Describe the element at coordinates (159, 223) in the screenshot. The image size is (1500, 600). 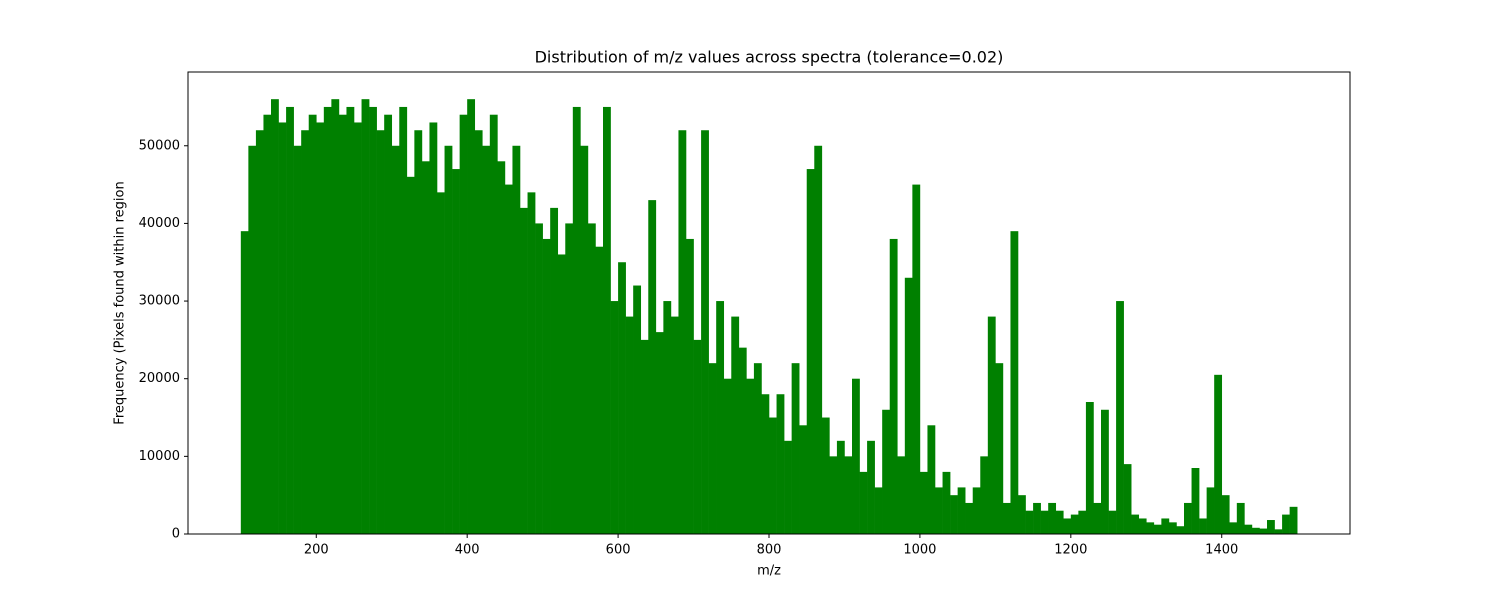
I see `y-tick-label: 40000` at that location.